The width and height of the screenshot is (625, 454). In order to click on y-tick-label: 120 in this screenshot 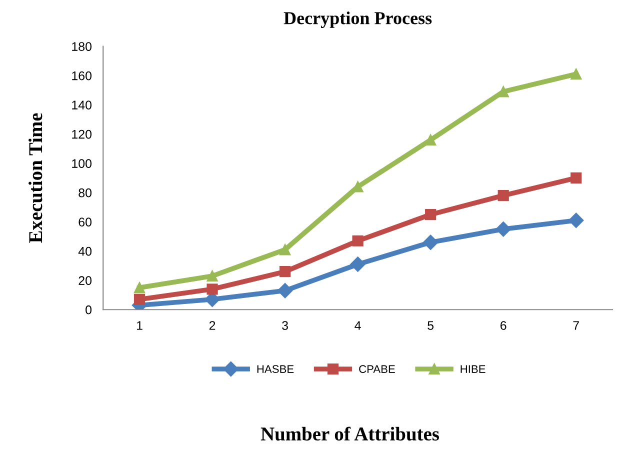, I will do `click(82, 134)`.